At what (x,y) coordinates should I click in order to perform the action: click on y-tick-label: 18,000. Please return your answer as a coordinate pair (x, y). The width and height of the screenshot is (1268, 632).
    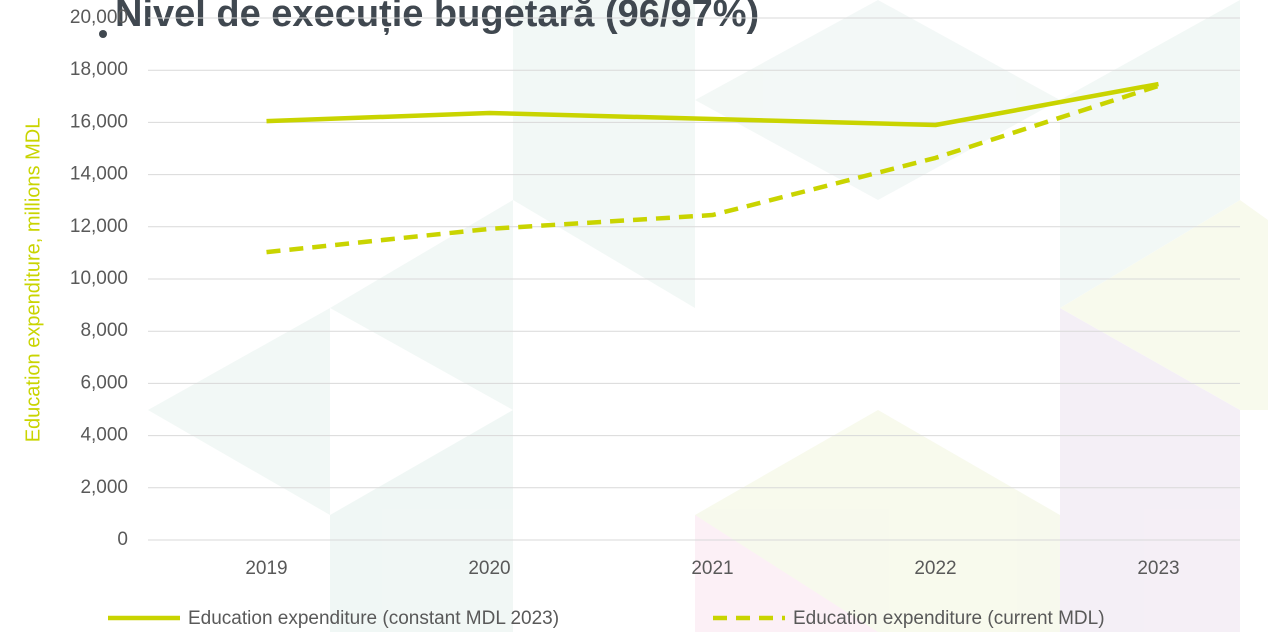
    Looking at the image, I should click on (99, 69).